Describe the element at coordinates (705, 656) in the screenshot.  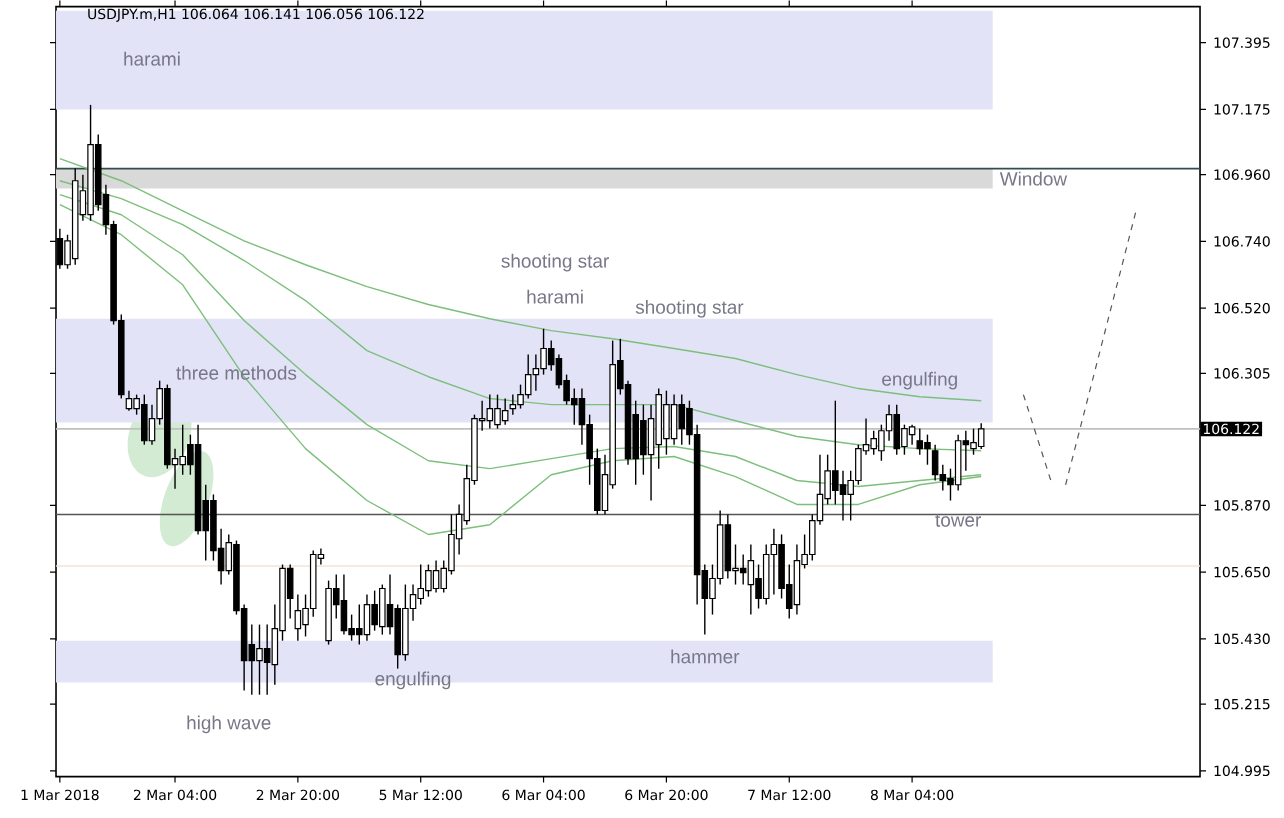
I see `annotation: hammer` at that location.